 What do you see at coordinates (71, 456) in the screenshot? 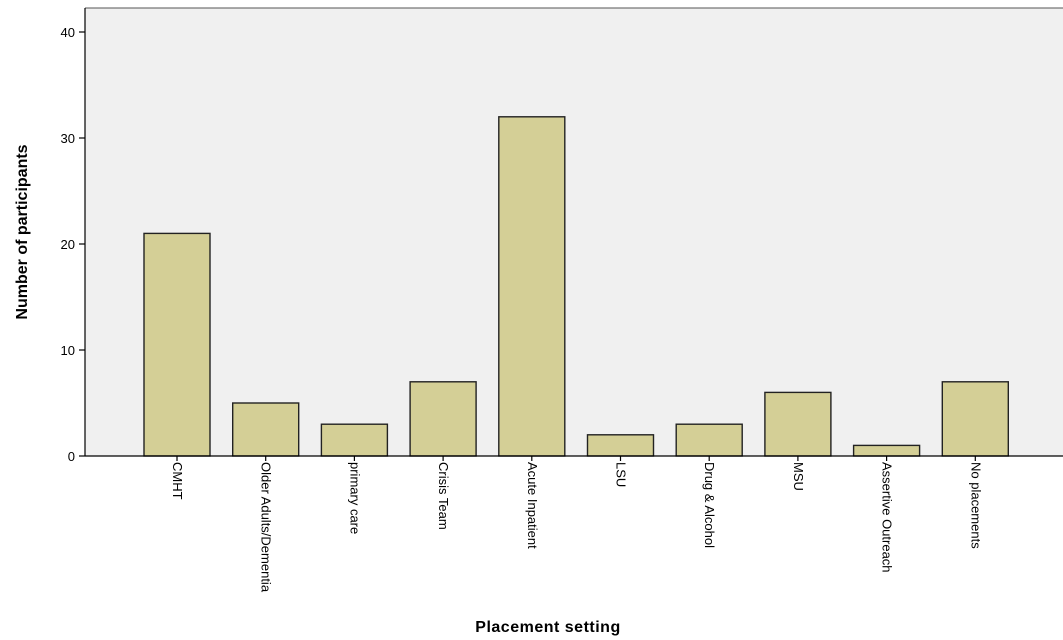
I see `y-tick-label: 0` at bounding box center [71, 456].